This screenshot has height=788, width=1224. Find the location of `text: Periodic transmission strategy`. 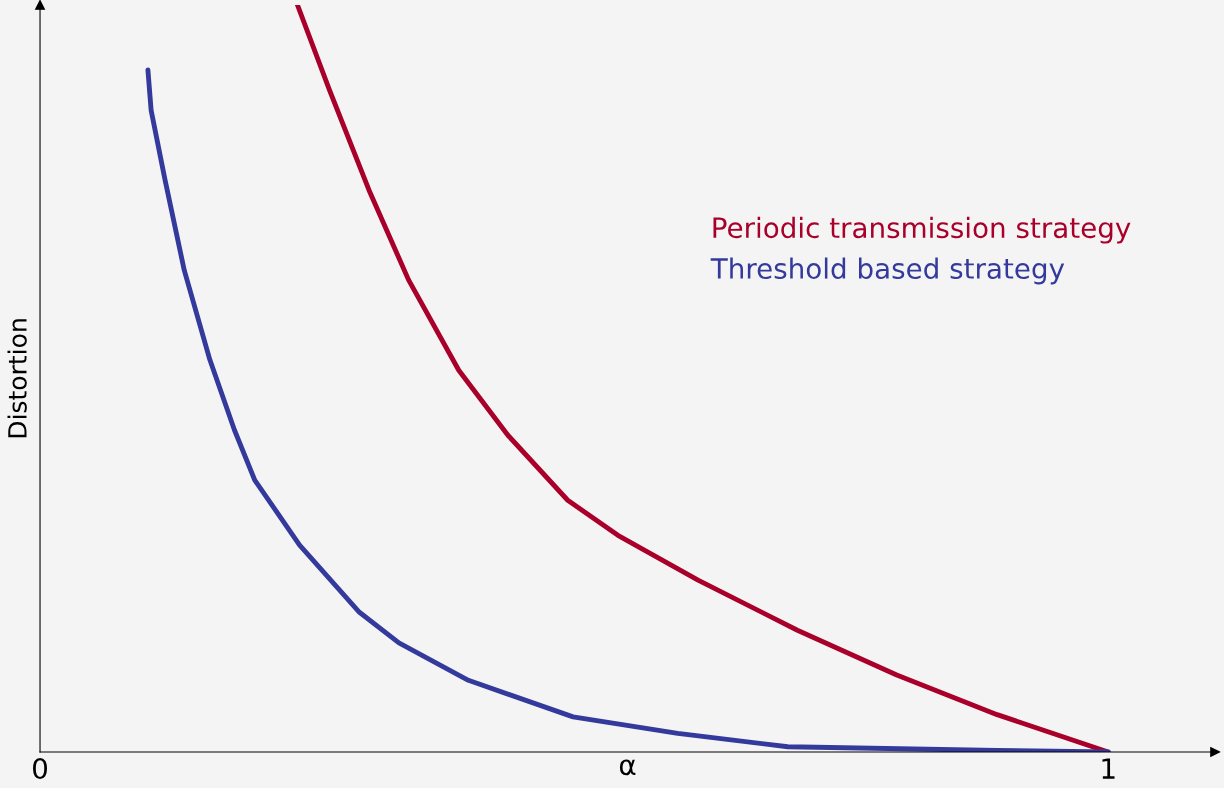

text: Periodic transmission strategy is located at coordinates (922, 230).